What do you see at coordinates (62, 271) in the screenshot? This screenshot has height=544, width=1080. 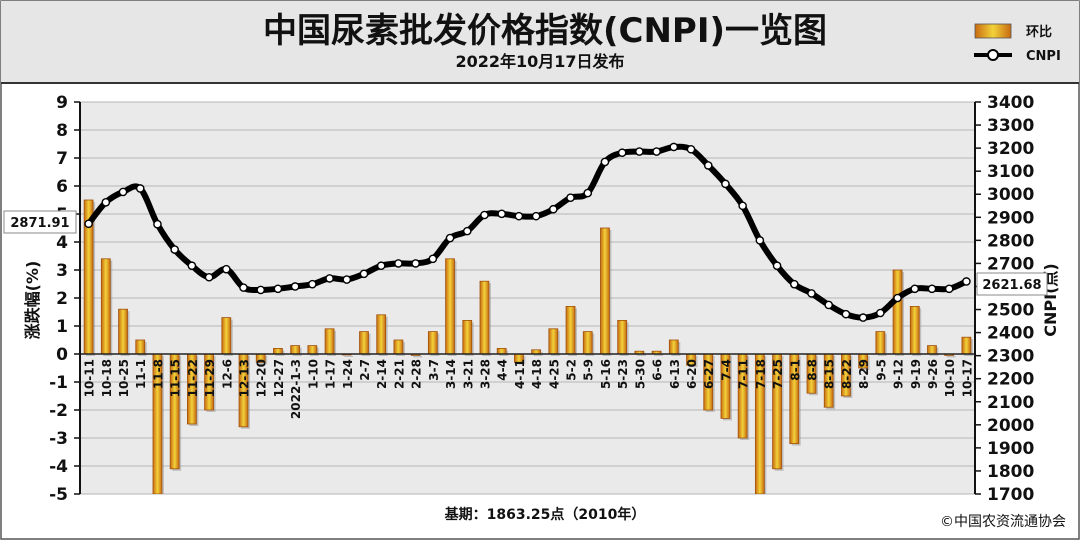 I see `left-tick-label: 3` at bounding box center [62, 271].